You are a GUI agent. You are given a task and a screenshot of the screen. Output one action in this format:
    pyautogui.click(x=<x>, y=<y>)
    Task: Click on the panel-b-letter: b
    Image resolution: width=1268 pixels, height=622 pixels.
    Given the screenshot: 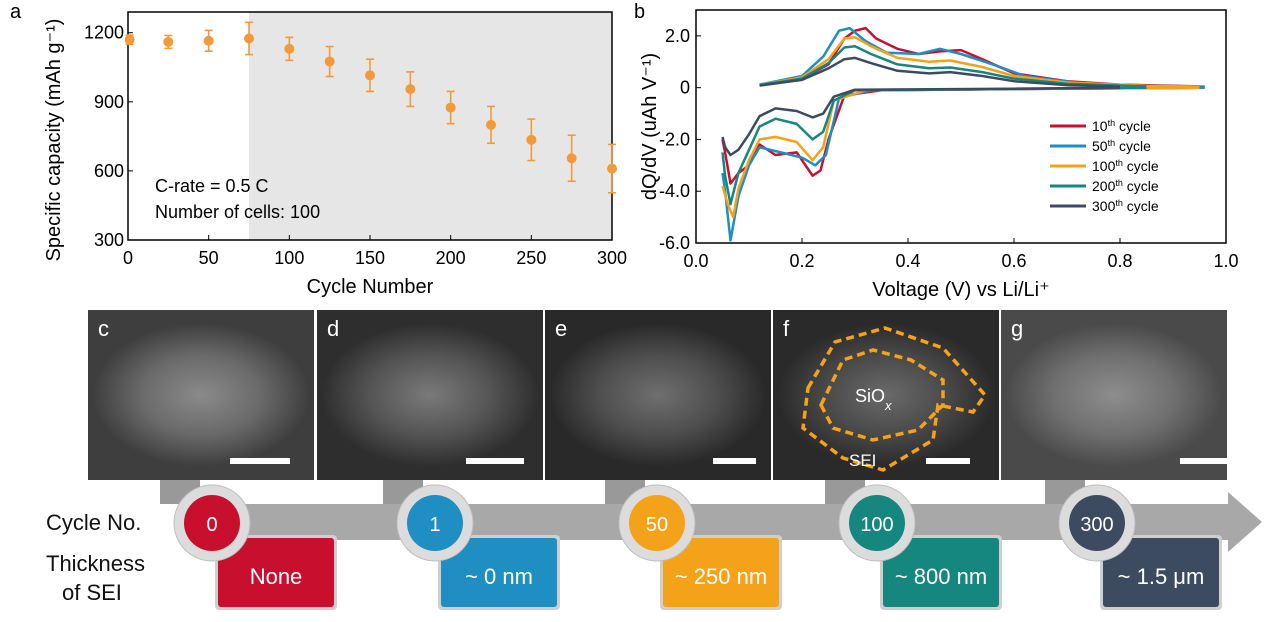 What is the action you would take?
    pyautogui.click(x=639, y=12)
    